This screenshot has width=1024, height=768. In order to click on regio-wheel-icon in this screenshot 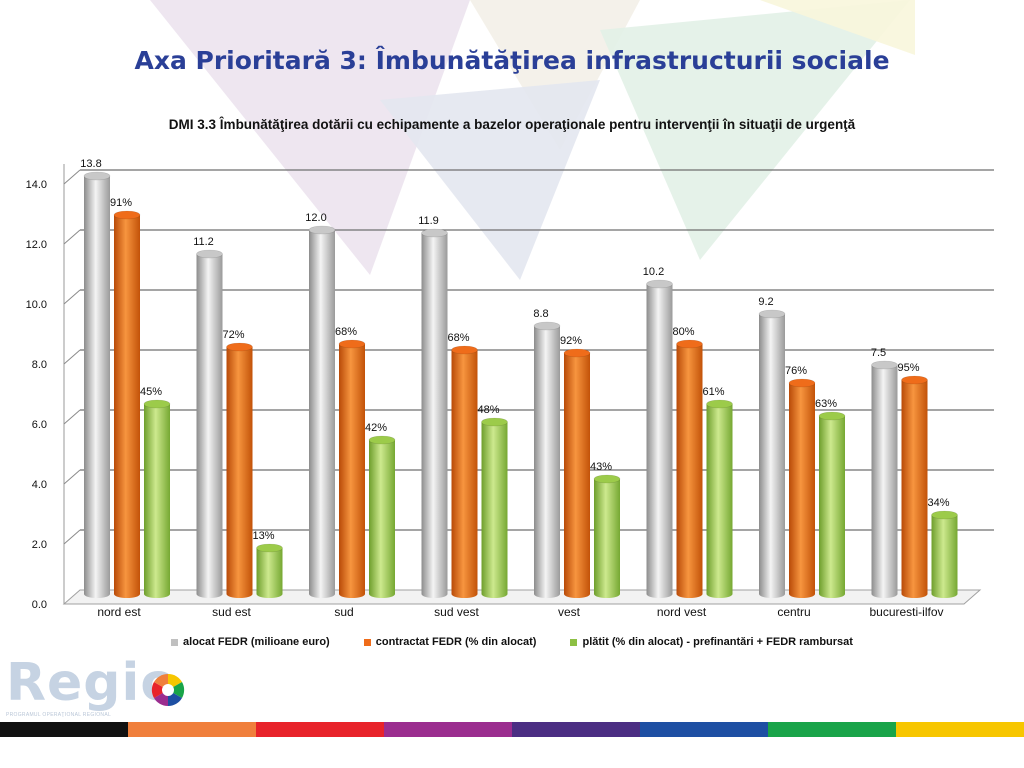, I will do `click(168, 690)`.